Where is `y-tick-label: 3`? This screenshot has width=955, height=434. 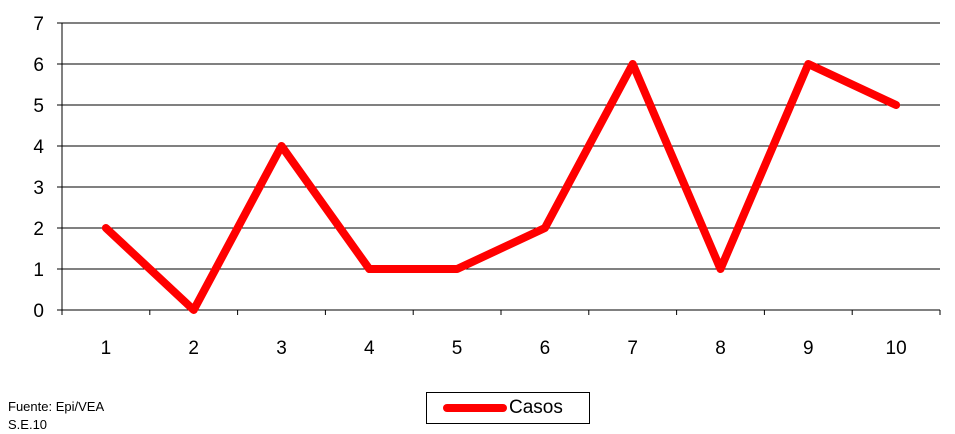 y-tick-label: 3 is located at coordinates (38, 188).